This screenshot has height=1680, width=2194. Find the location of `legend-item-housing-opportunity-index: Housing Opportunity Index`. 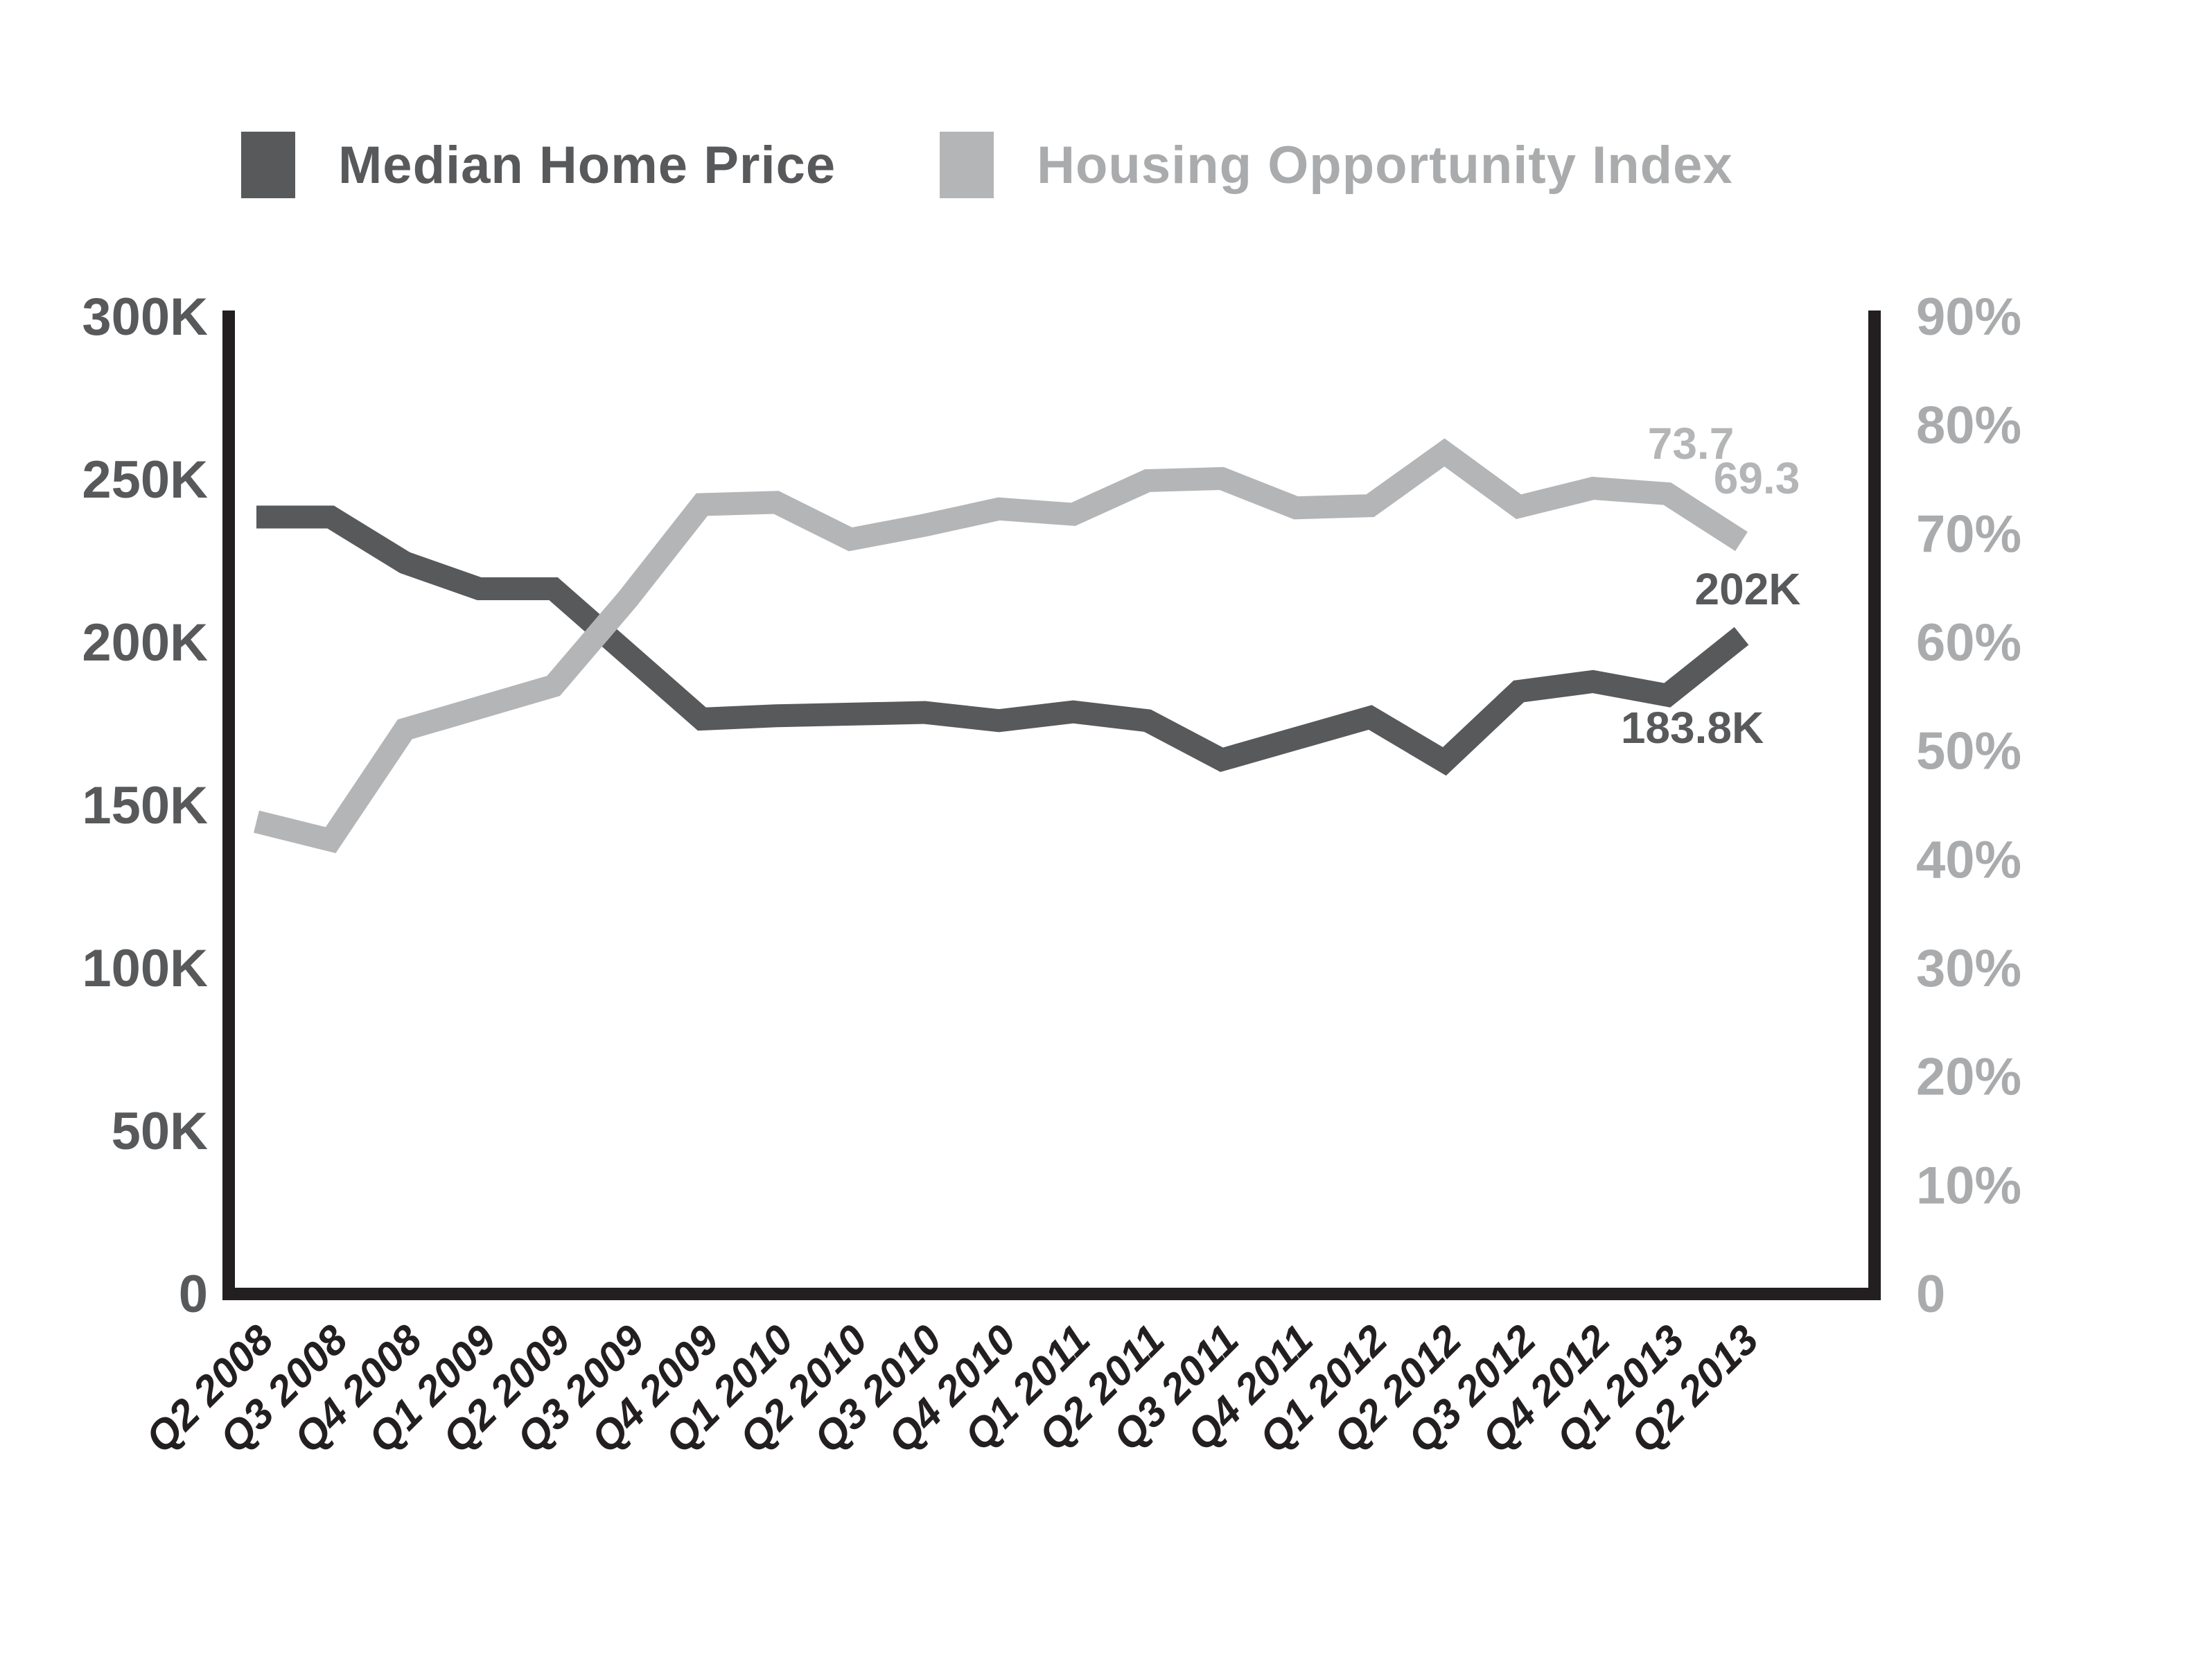

legend-item-housing-opportunity-index: Housing Opportunity Index is located at coordinates (1336, 165).